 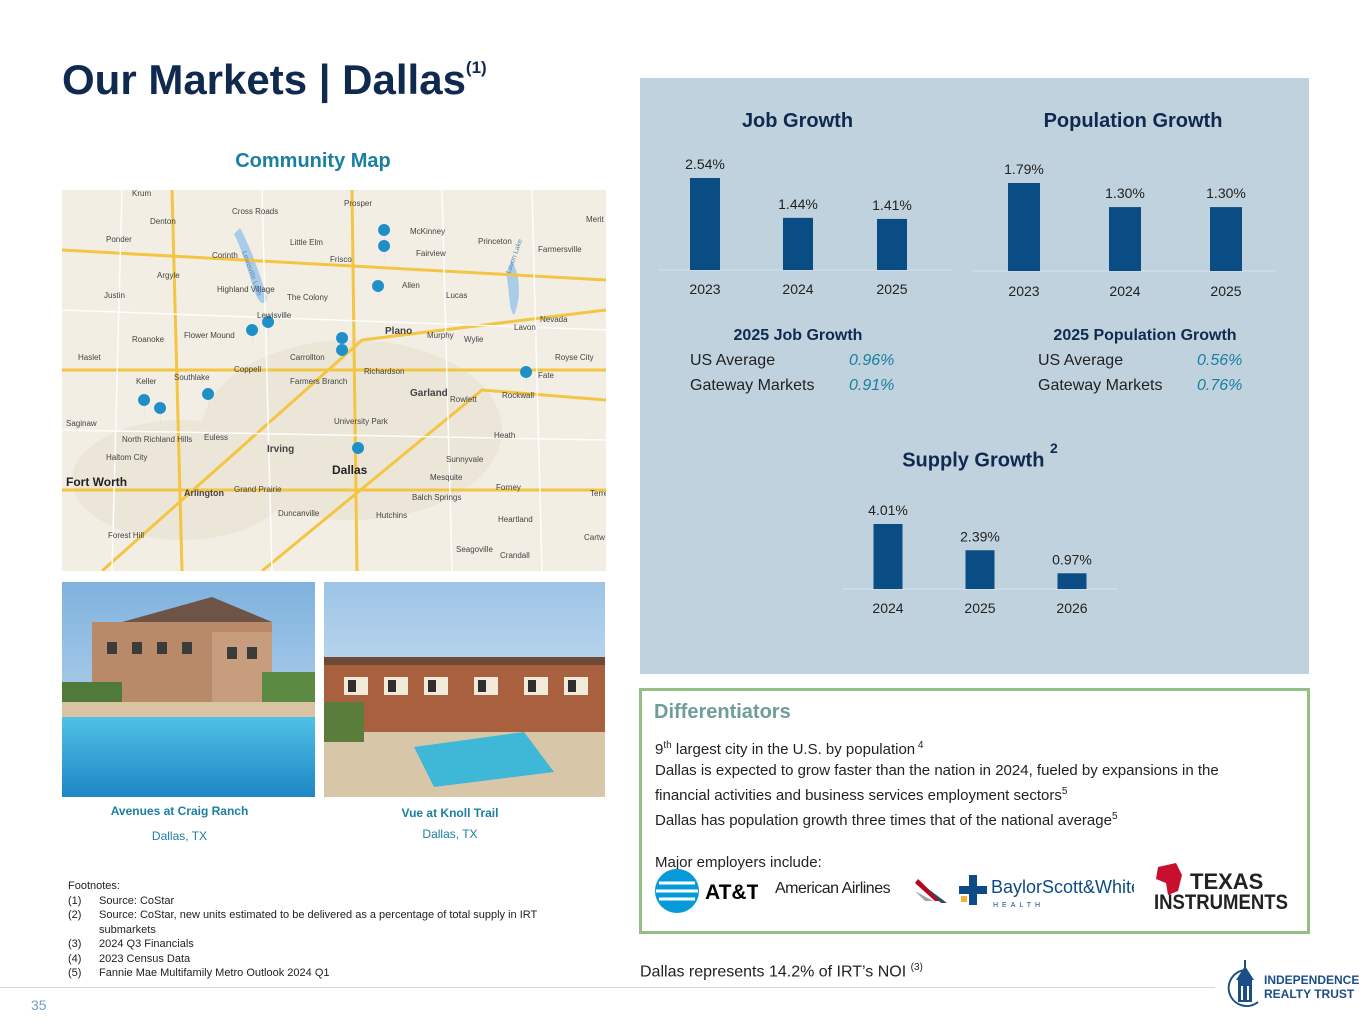 What do you see at coordinates (704, 289) in the screenshot?
I see `category-label: 2023` at bounding box center [704, 289].